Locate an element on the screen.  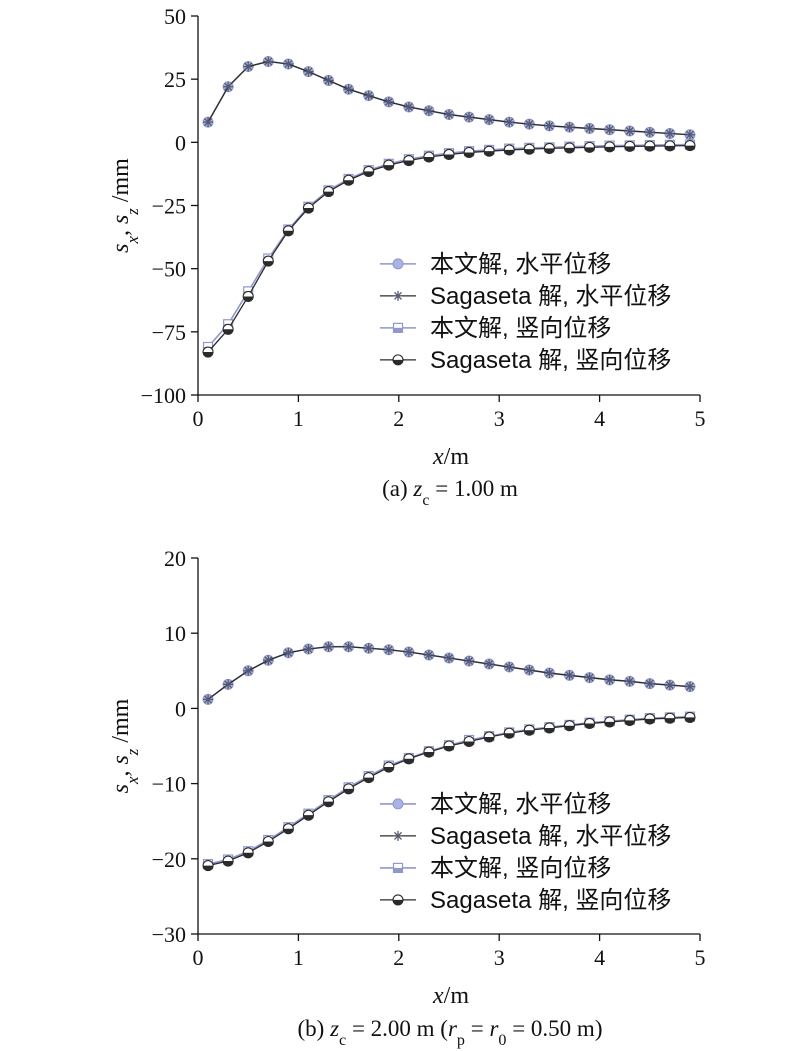
y-tick-label: 50 is located at coordinates (175, 16).